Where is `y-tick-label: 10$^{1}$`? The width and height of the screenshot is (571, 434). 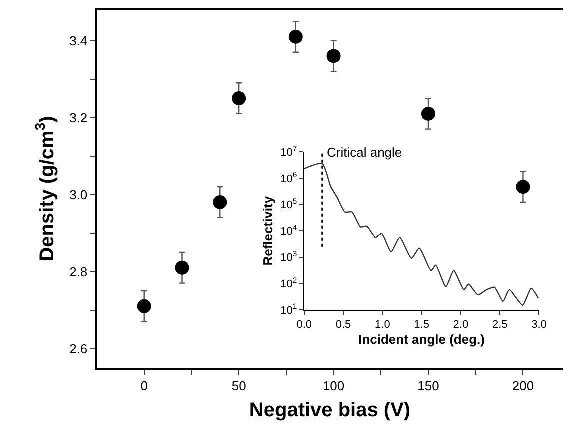
y-tick-label: 10$^{1}$ is located at coordinates (289, 309).